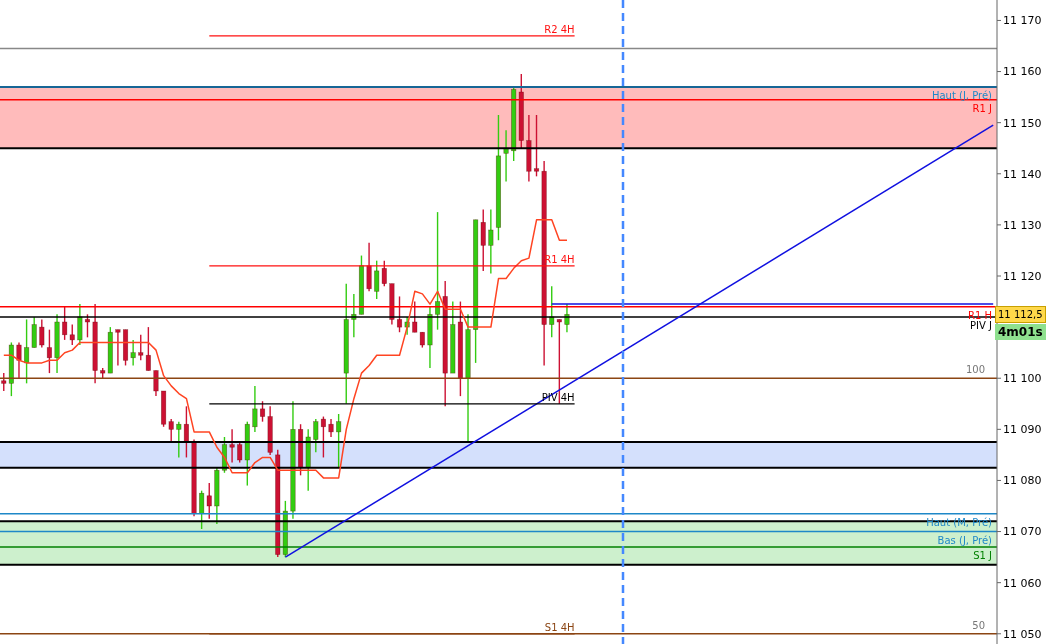 The image size is (1048, 644). Describe the element at coordinates (559, 627) in the screenshot. I see `series-label: S1 4H` at that location.